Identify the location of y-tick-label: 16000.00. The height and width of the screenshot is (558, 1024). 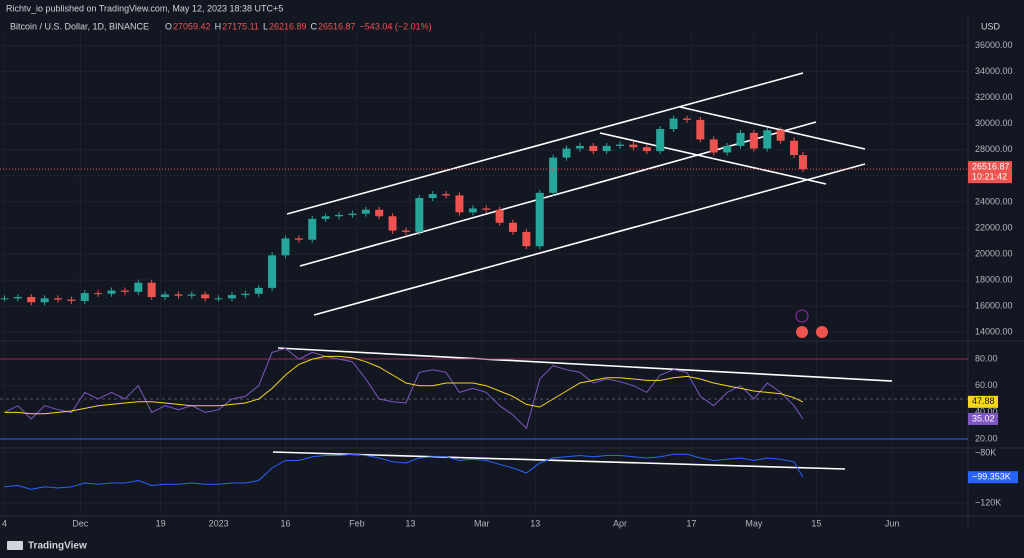
(994, 306).